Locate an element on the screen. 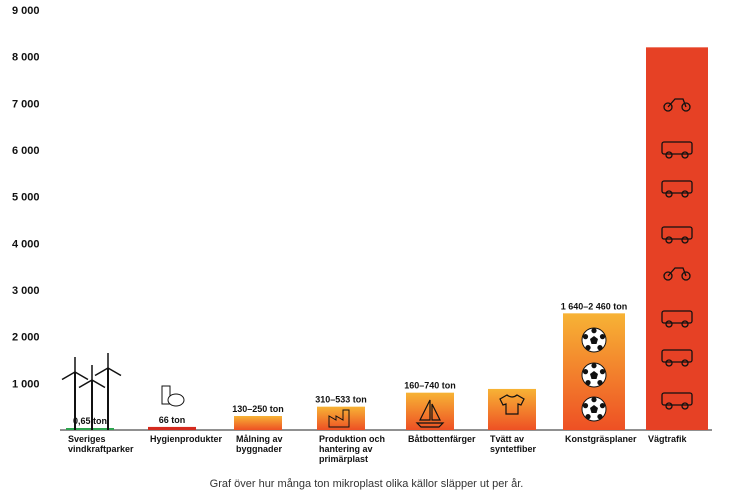 The width and height of the screenshot is (733, 499). category-label: Vägtrafik is located at coordinates (668, 439).